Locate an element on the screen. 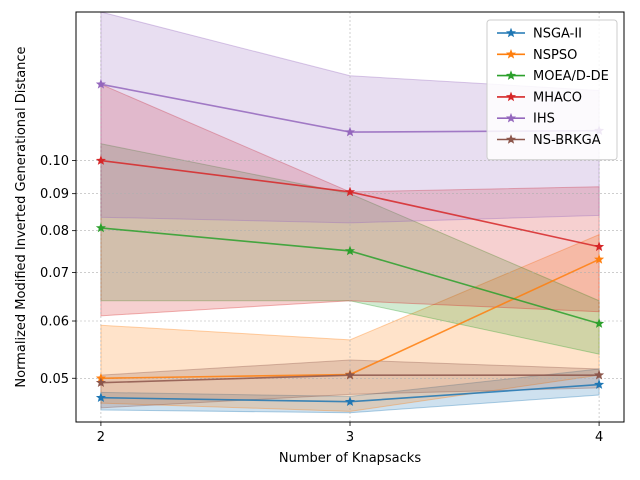 The height and width of the screenshot is (480, 640). x-axis-ticks: 2 3 4 is located at coordinates (350, 433).